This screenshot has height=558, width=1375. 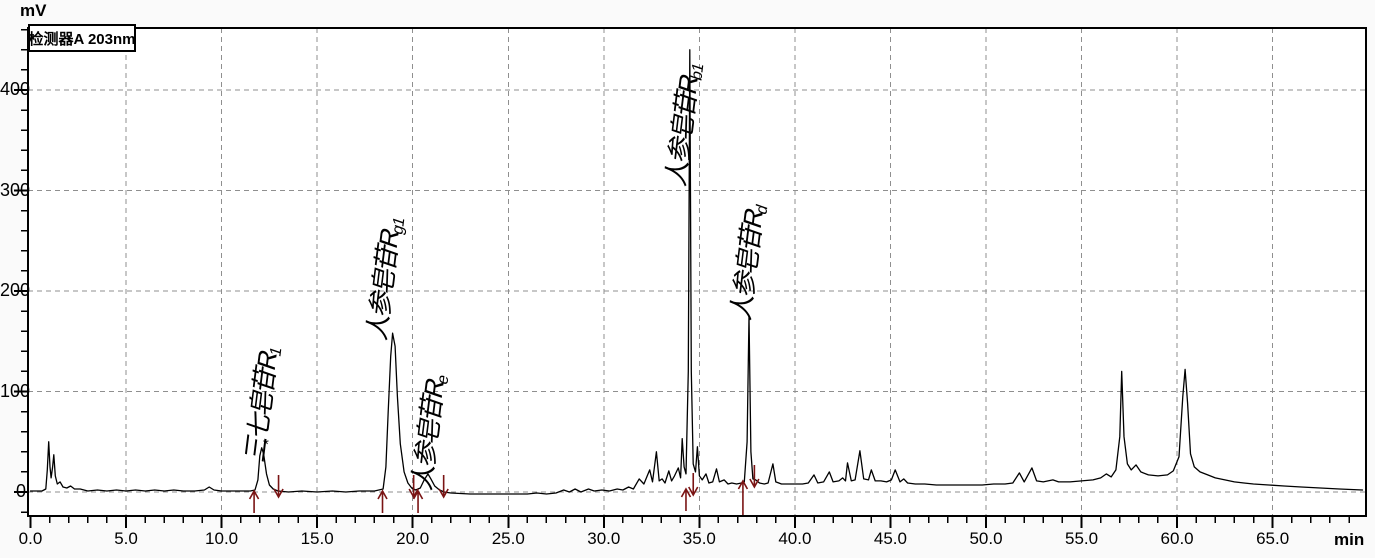 What do you see at coordinates (15, 290) in the screenshot?
I see `y-tick-label: 200` at bounding box center [15, 290].